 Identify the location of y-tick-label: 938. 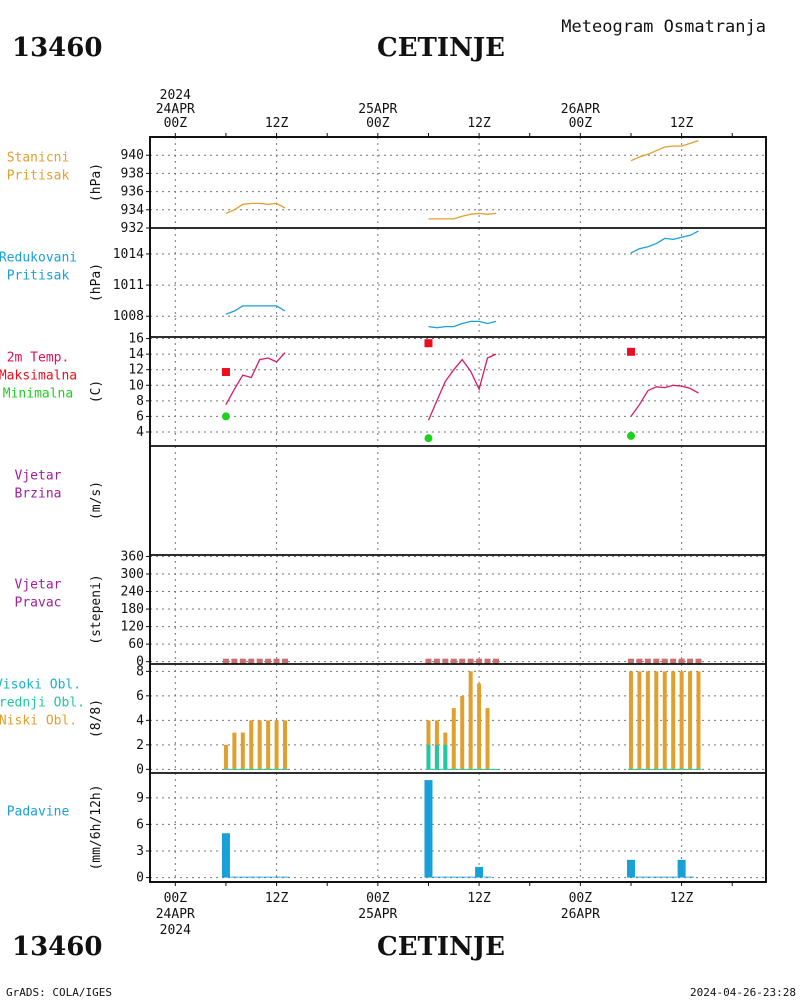
(132, 173).